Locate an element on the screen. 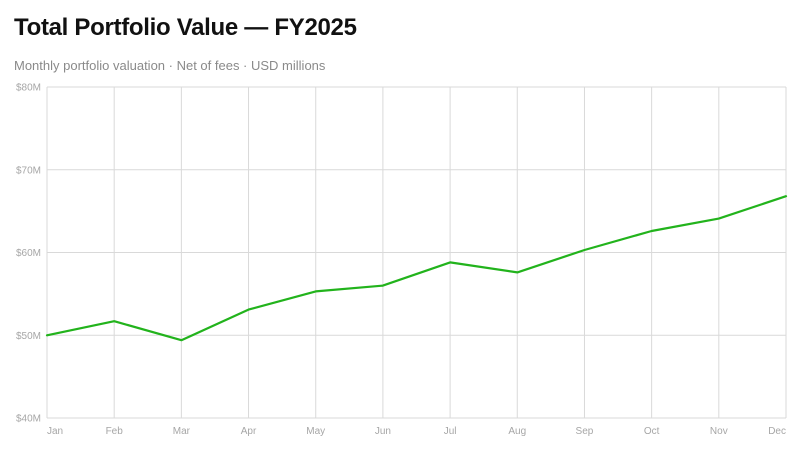 The width and height of the screenshot is (800, 450). x-tick-label: Dec is located at coordinates (777, 431).